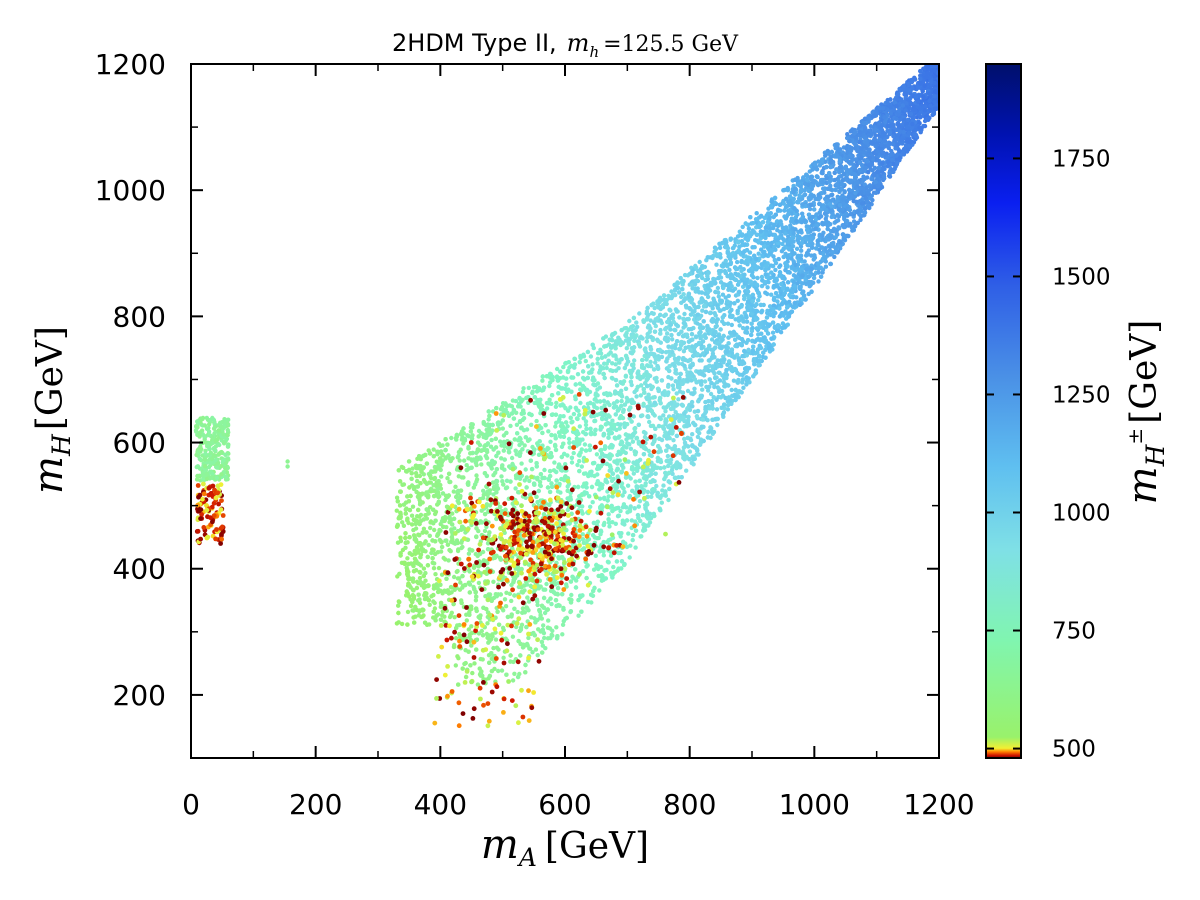 The image size is (1200, 900). What do you see at coordinates (578, 43) in the screenshot?
I see `chart-title-math-var: m` at bounding box center [578, 43].